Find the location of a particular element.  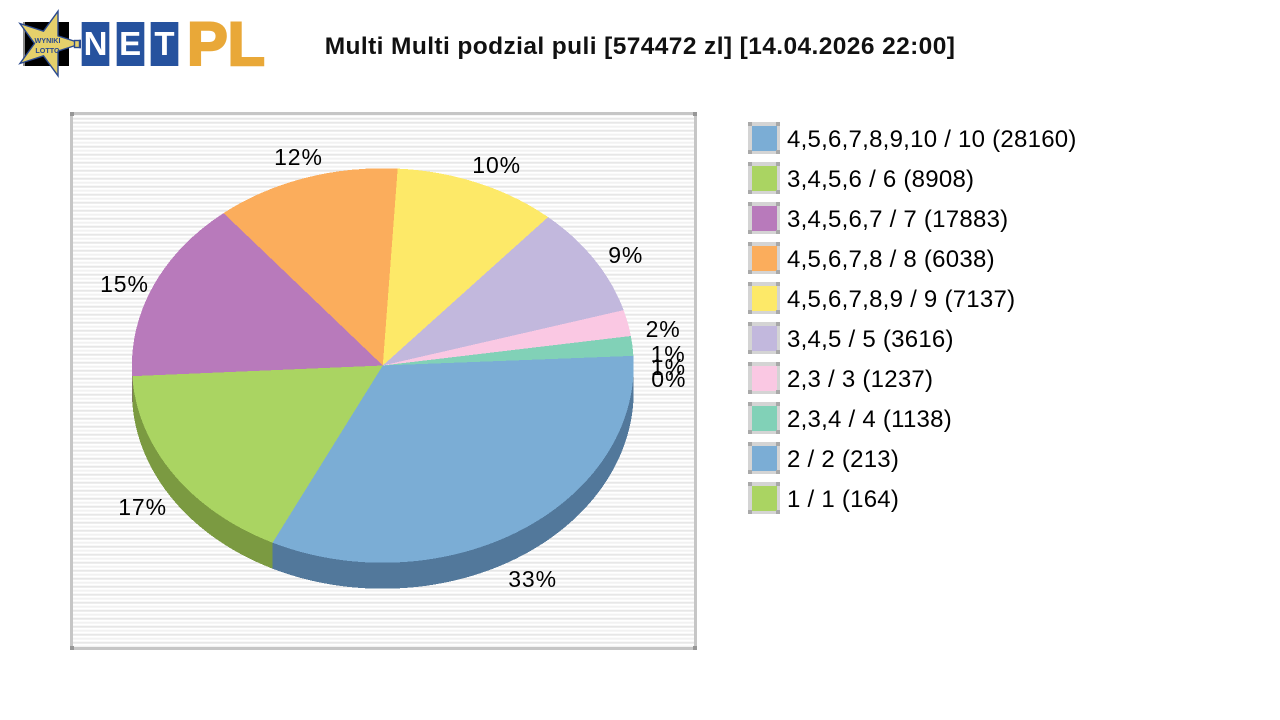

svg-text: WYNIKI is located at coordinates (48, 40).